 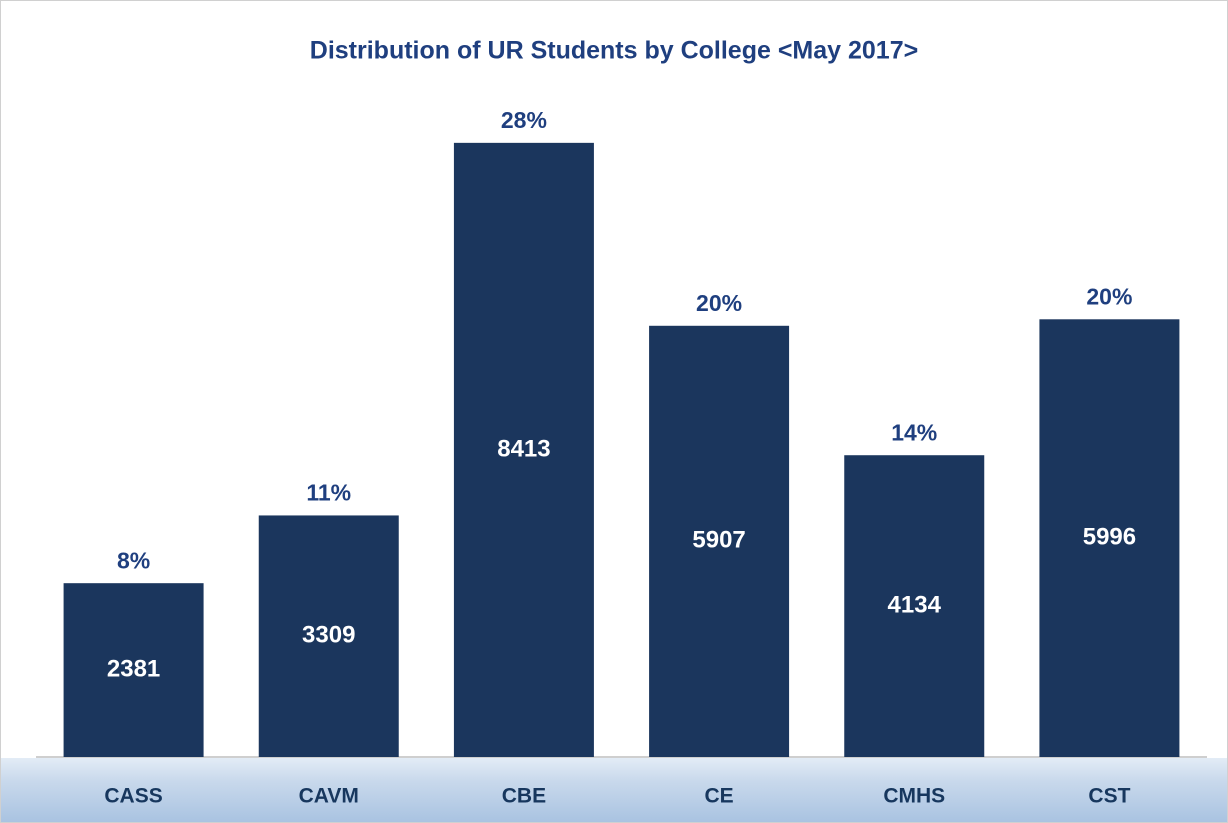 What do you see at coordinates (614, 790) in the screenshot?
I see `category-band` at bounding box center [614, 790].